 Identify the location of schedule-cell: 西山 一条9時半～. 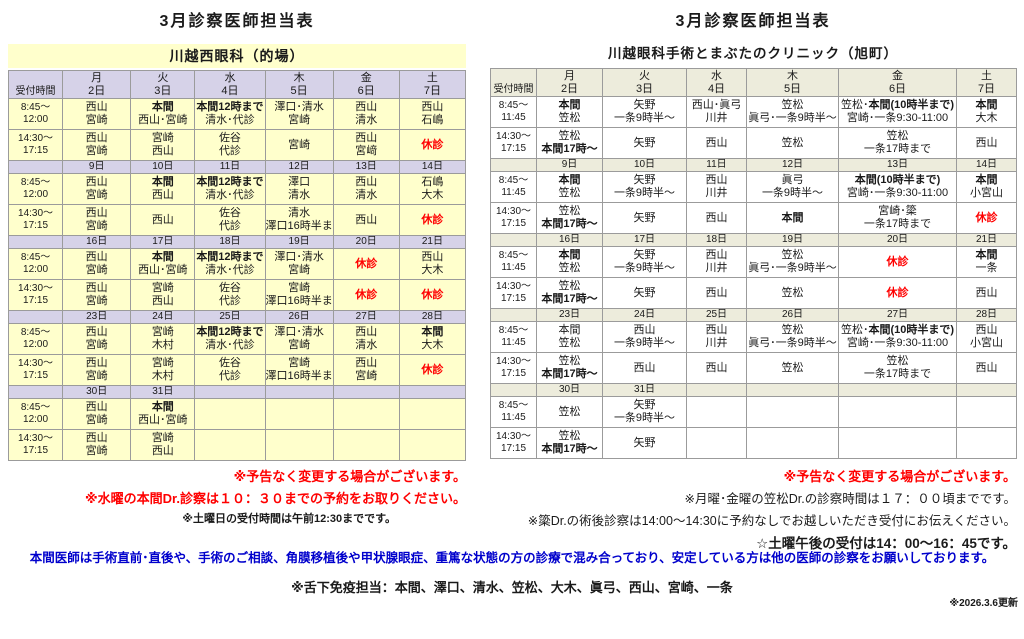
(644, 337).